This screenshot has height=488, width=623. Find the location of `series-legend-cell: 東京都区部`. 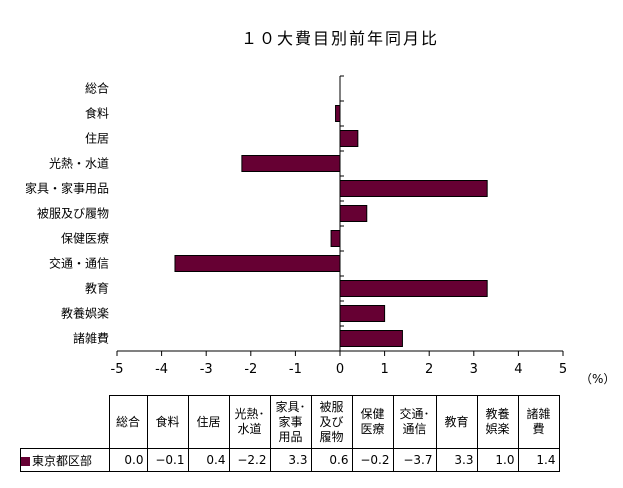

series-legend-cell: 東京都区部 is located at coordinates (65, 460).